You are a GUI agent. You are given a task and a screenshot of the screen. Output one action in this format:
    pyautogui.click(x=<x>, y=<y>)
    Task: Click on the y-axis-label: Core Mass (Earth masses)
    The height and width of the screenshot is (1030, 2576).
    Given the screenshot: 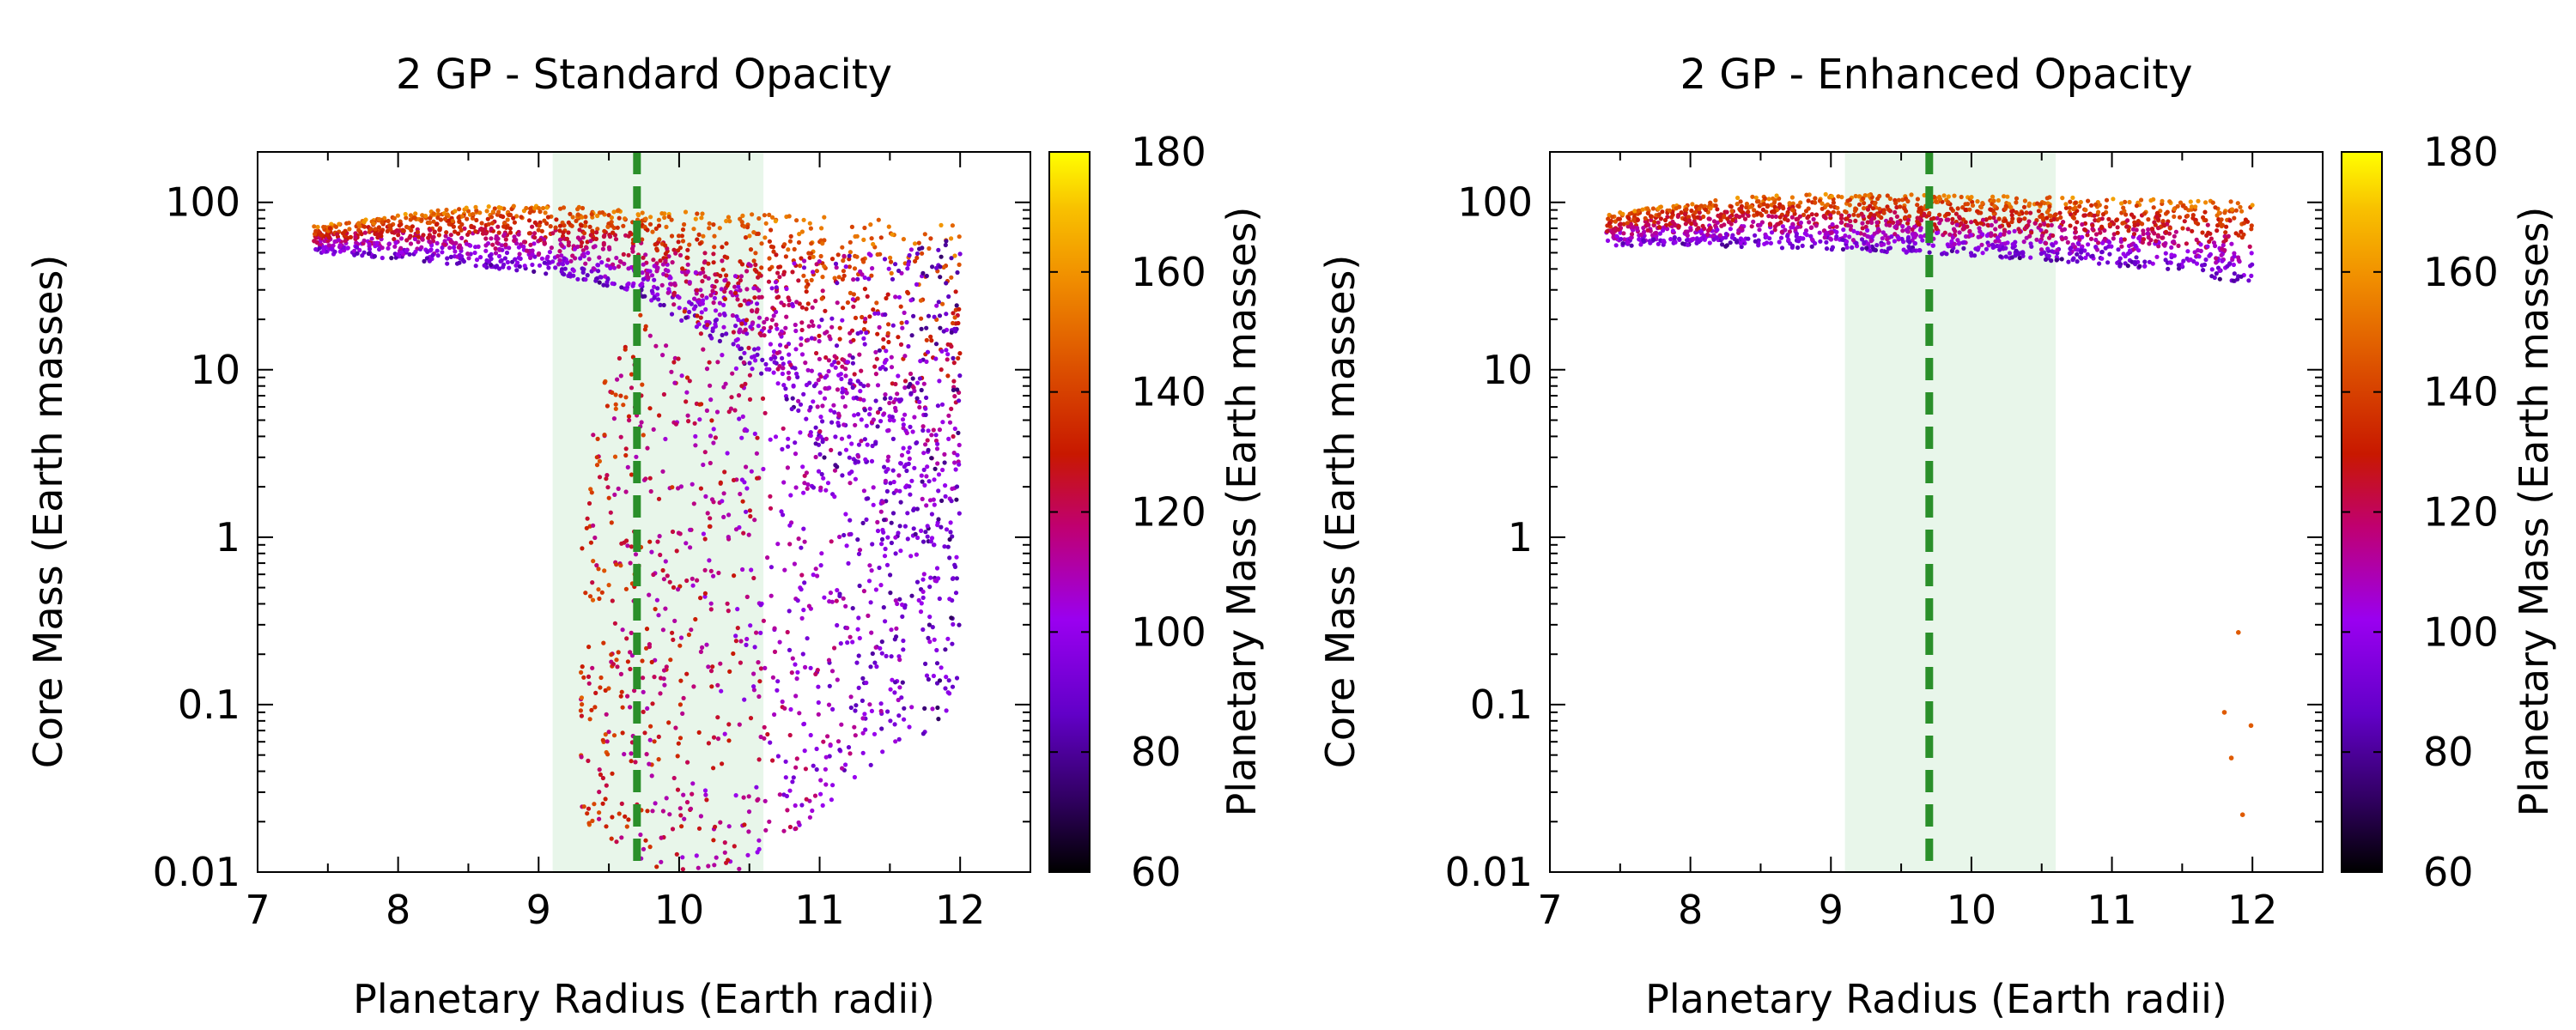 What is the action you would take?
    pyautogui.click(x=1341, y=512)
    